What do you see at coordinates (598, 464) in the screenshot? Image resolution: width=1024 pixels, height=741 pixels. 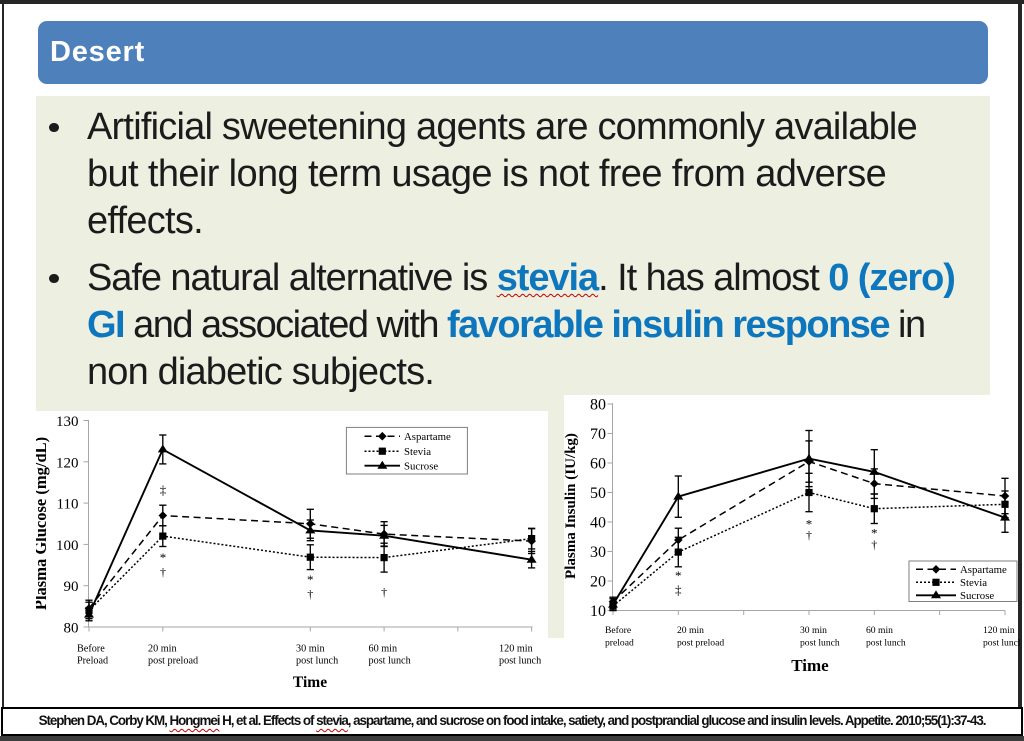 I see `svg-text: 60` at bounding box center [598, 464].